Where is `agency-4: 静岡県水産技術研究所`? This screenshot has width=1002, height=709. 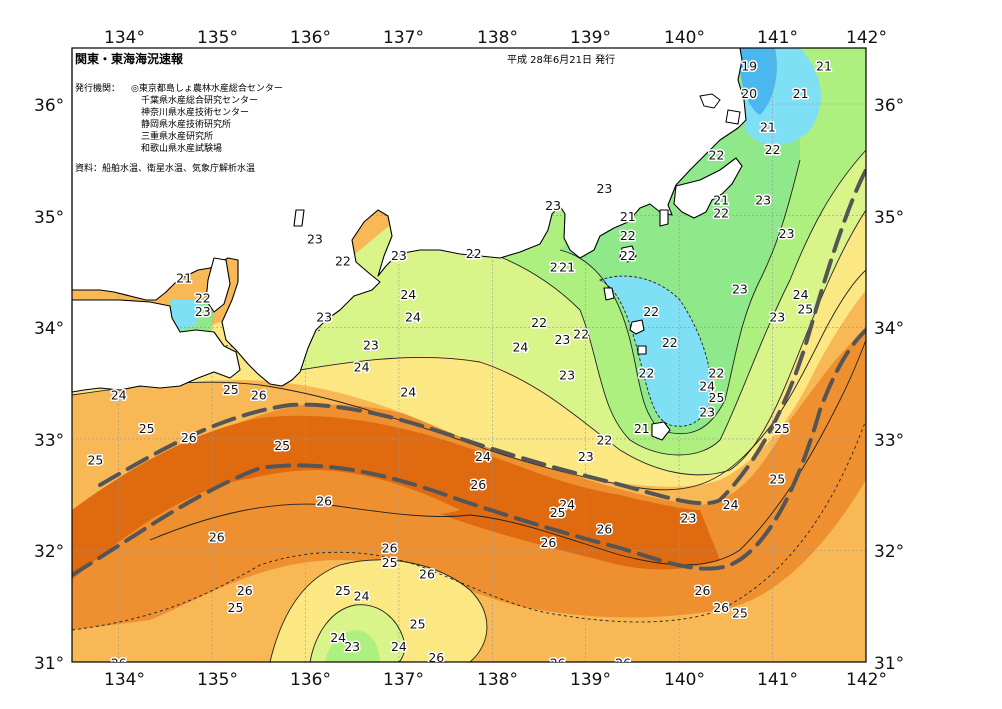 agency-4: 静岡県水産技術研究所 is located at coordinates (186, 124).